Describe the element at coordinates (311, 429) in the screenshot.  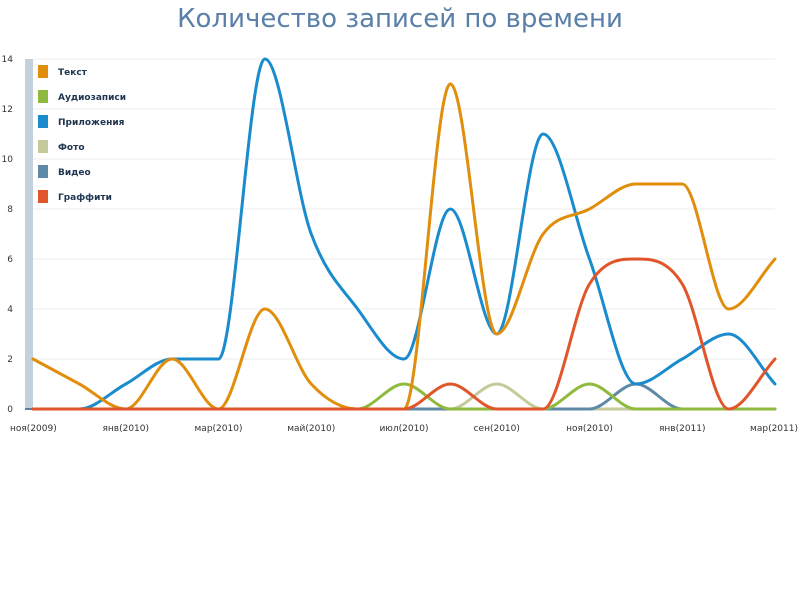
I see `x-tick-label: май(2010)` at that location.